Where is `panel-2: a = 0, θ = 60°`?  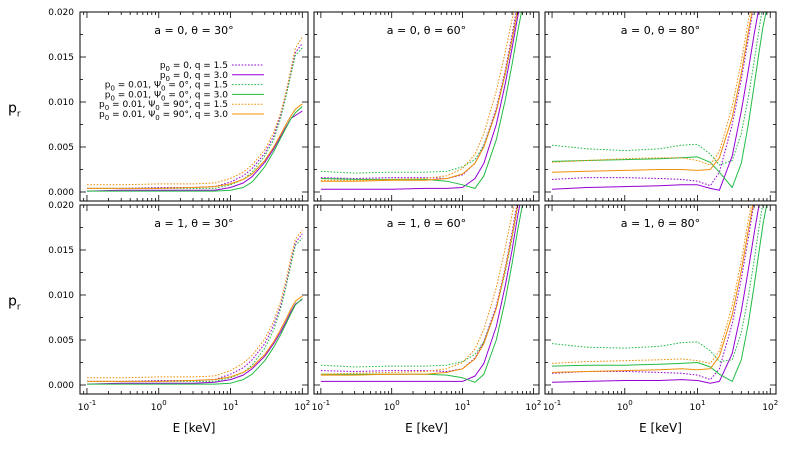 panel-2: a = 0, θ = 60° is located at coordinates (426, 106).